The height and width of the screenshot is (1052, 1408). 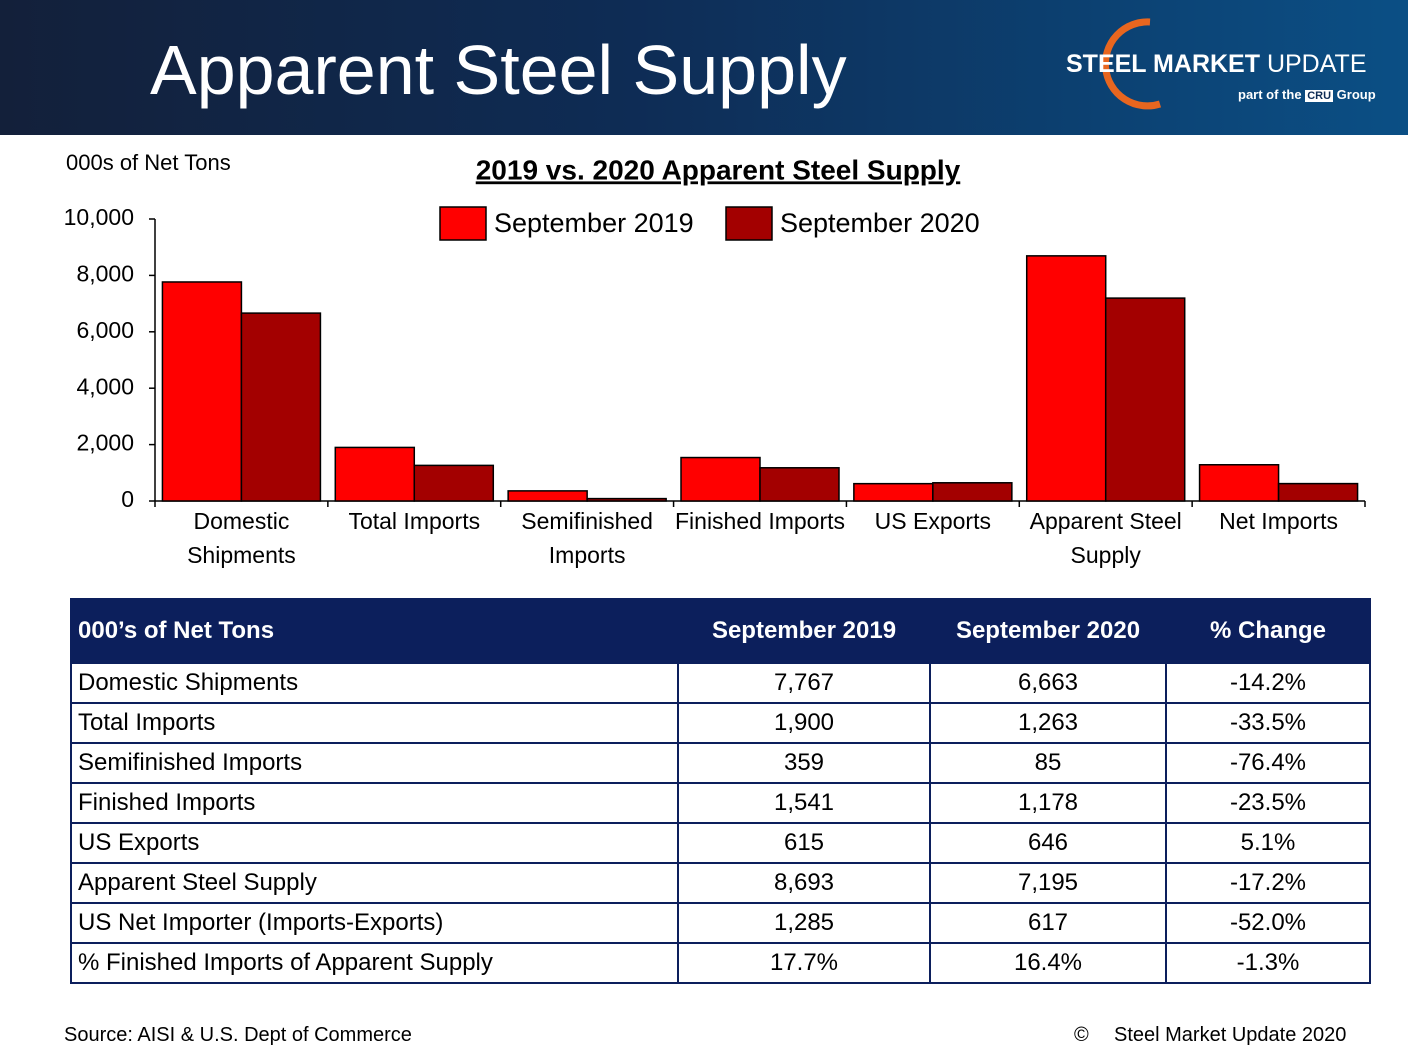 What do you see at coordinates (1268, 631) in the screenshot?
I see `column-header: % Change` at bounding box center [1268, 631].